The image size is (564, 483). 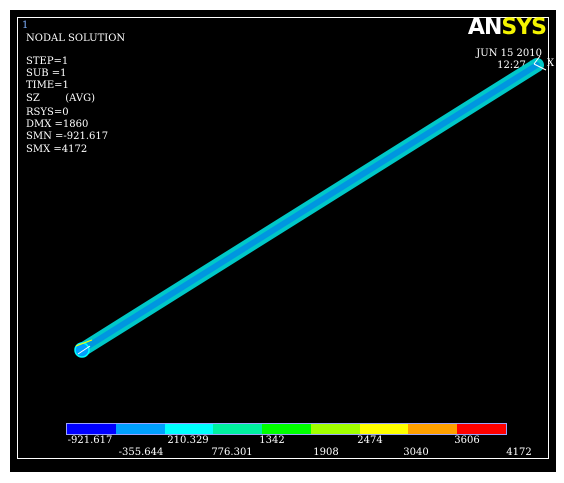 What do you see at coordinates (519, 65) in the screenshot?
I see `time-label: 12:27:22` at bounding box center [519, 65].